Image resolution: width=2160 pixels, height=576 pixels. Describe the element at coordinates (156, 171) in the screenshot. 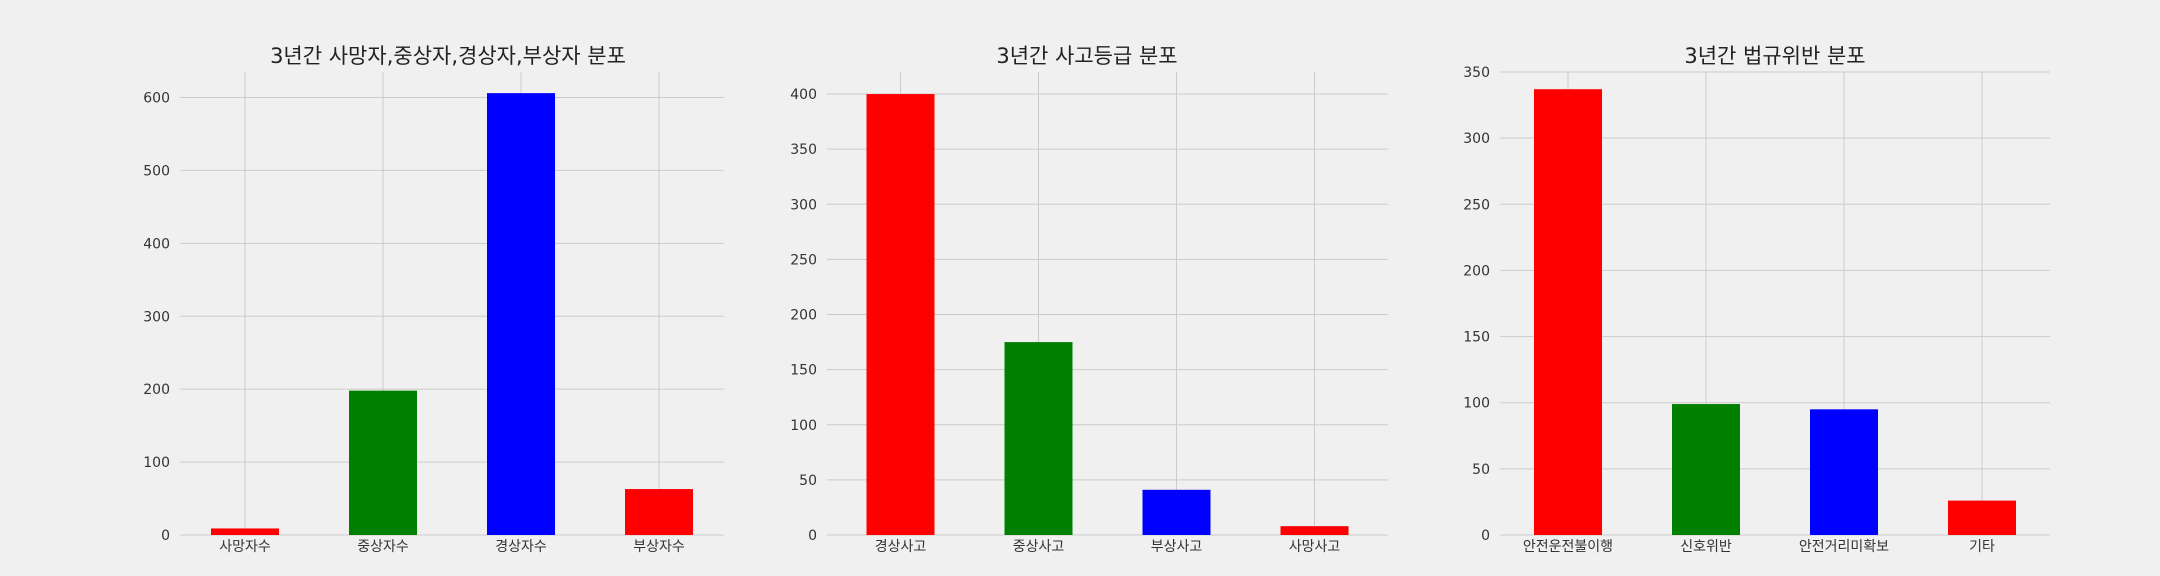

I see `y-tick-label: 500` at that location.